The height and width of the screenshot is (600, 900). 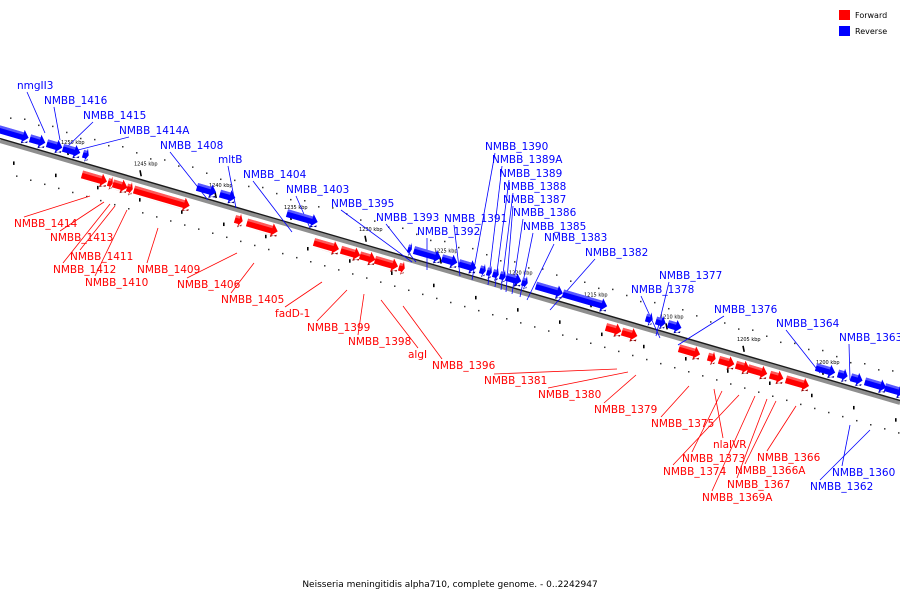 I want to click on forward-label-nmbb-1396: NMBB_1396, so click(x=464, y=366).